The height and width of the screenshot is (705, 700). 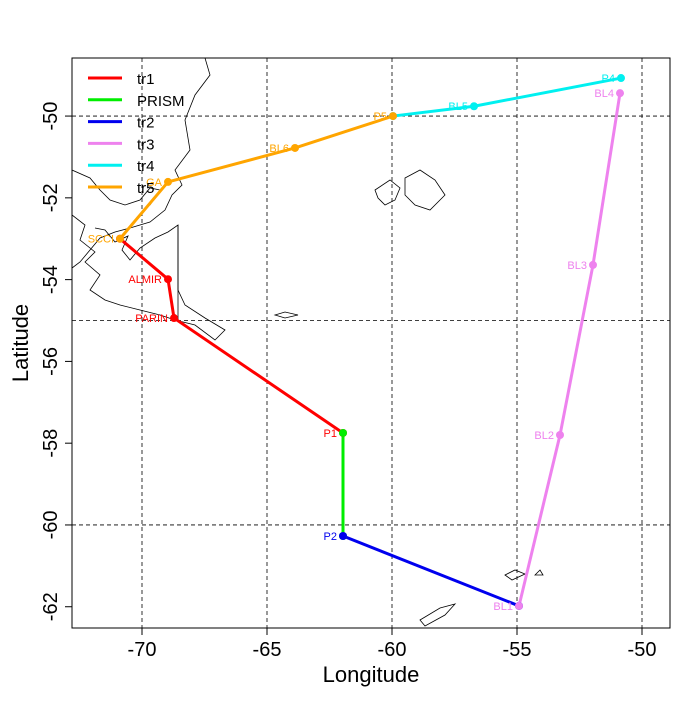 I want to click on legend-label: tr1, so click(x=146, y=79).